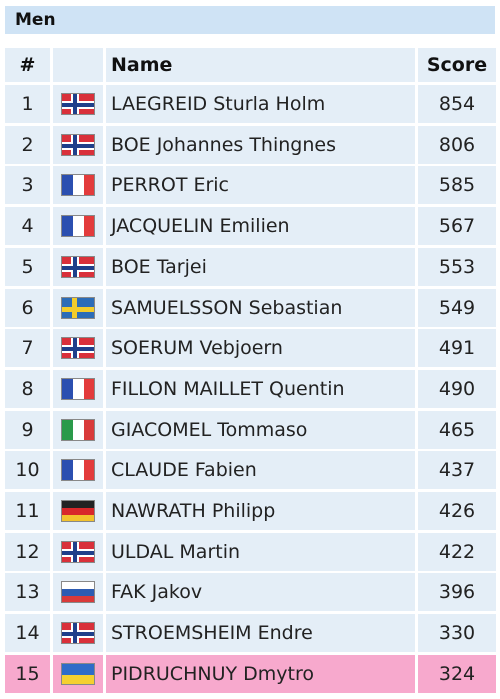 This screenshot has height=699, width=500. Describe the element at coordinates (457, 673) in the screenshot. I see `score-cell: 324` at that location.